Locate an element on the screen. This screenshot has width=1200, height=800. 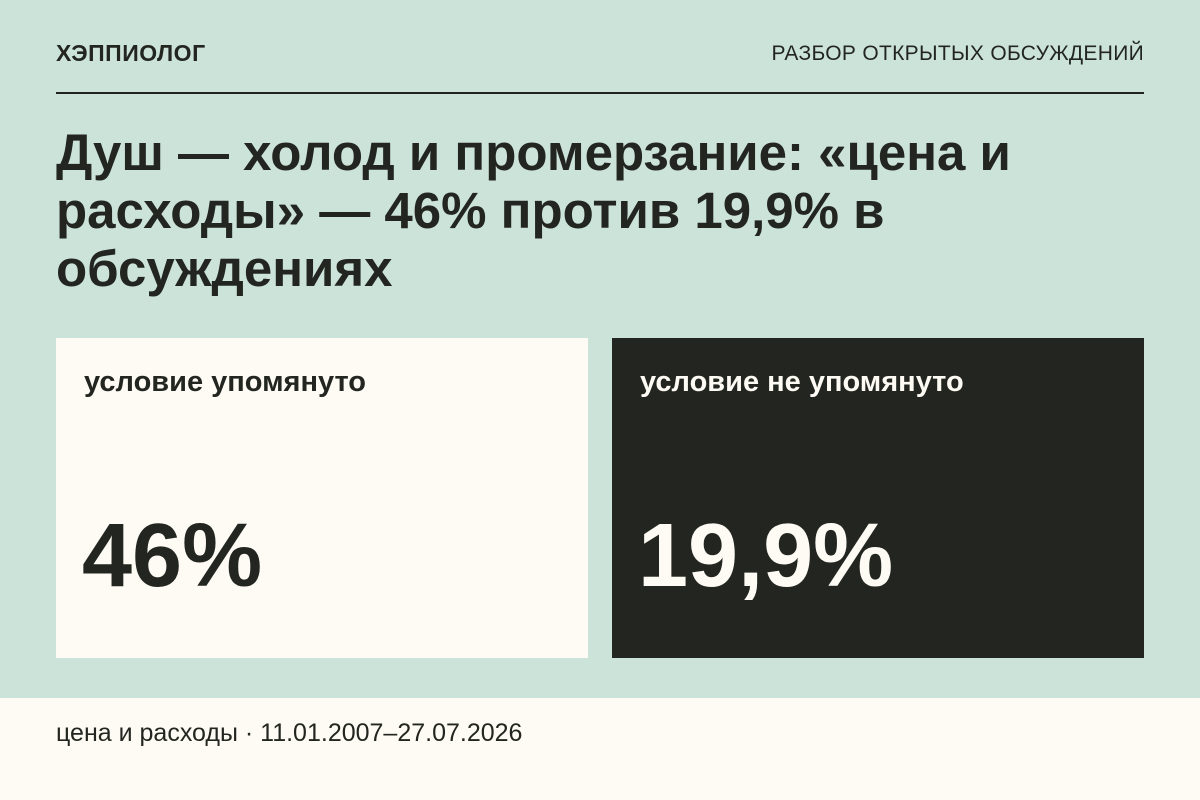
footer-caption: цена и расходы · 11.01.2007–27.07.2026 is located at coordinates (289, 733).